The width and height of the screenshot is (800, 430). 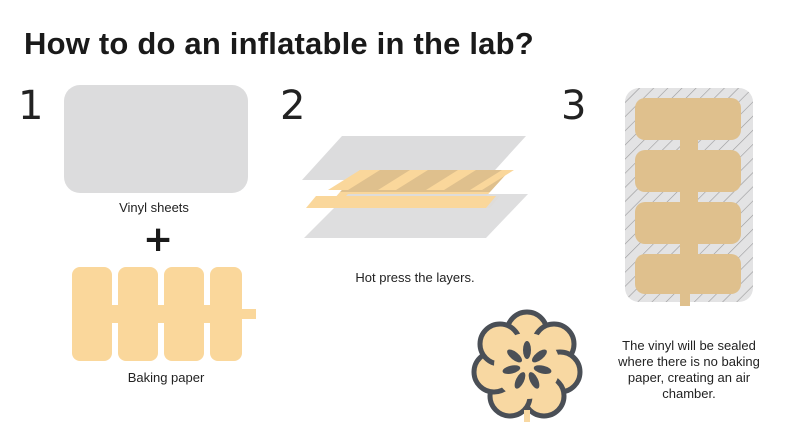 I want to click on flower-air-marks, so click(x=527, y=365).